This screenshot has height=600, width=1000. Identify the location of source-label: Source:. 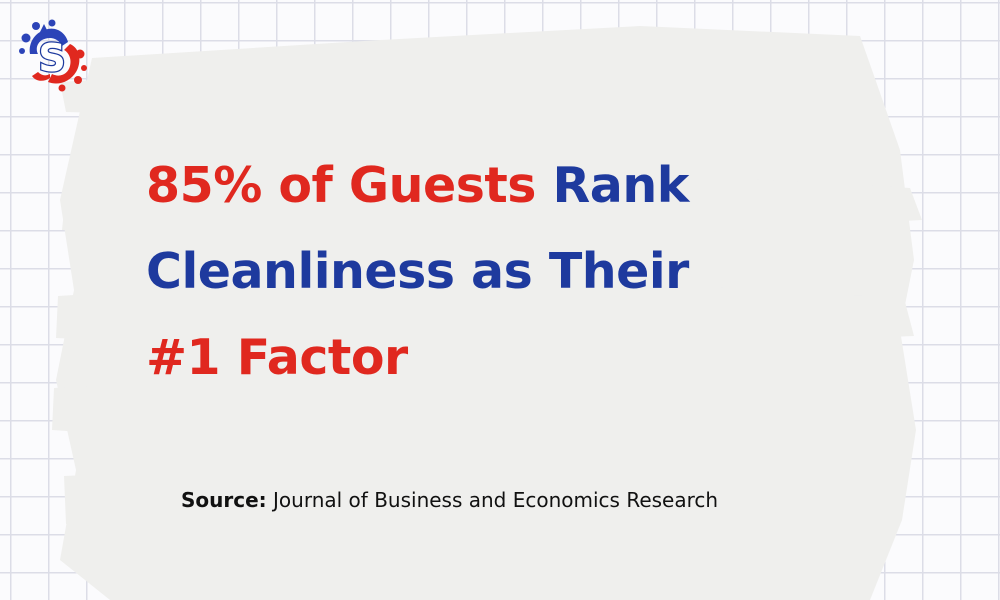
(224, 500).